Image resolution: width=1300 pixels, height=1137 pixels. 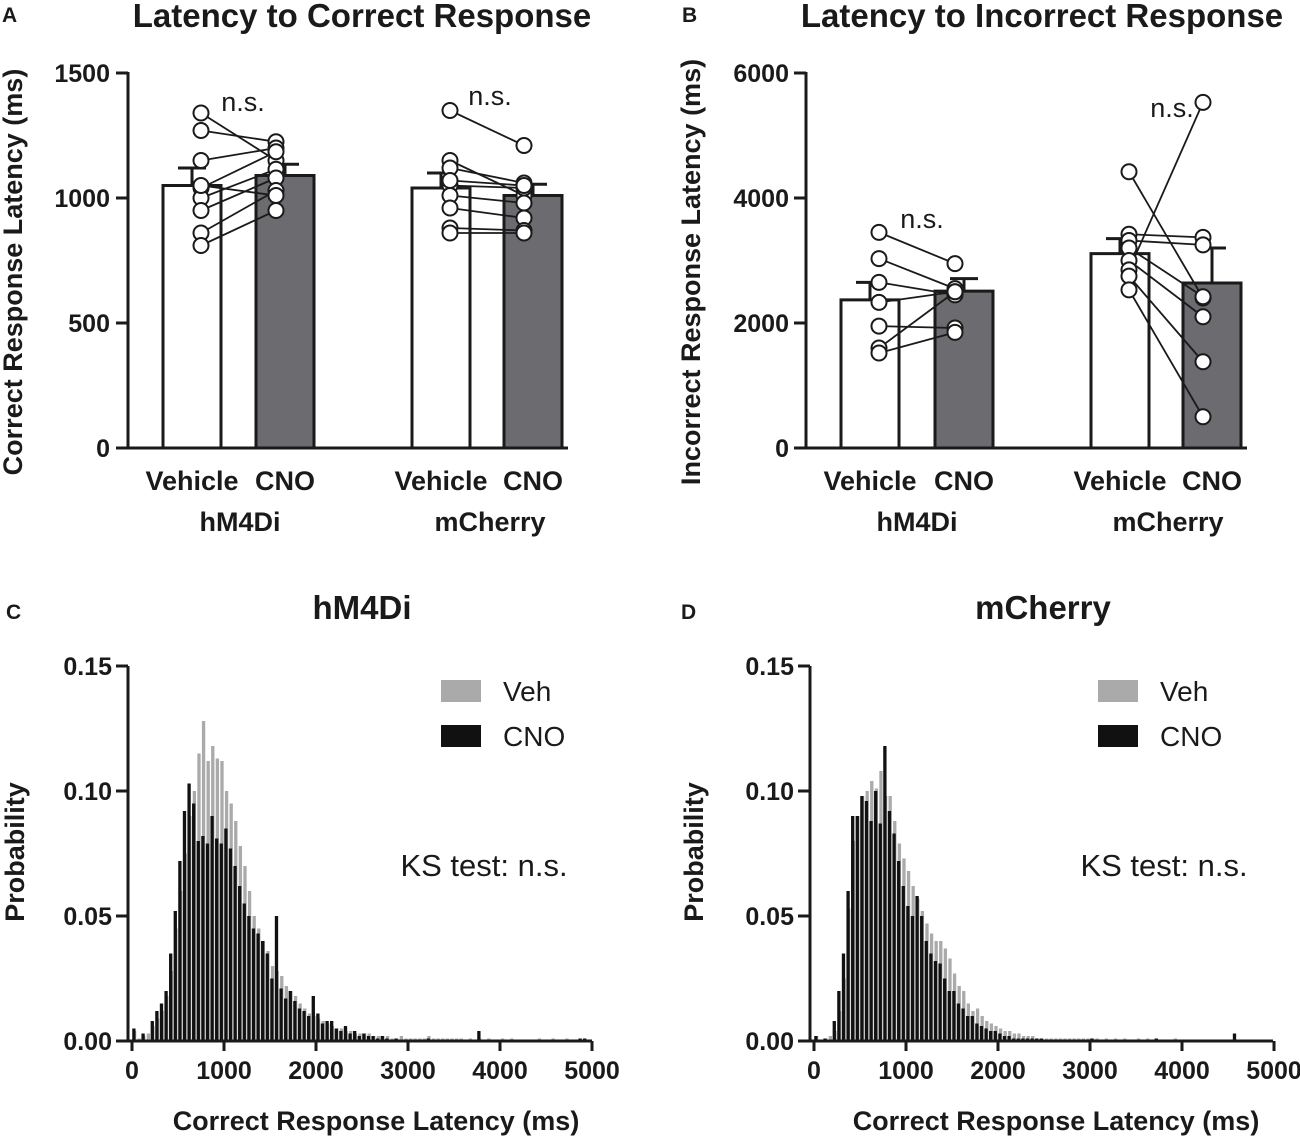 I want to click on panel-a-mcherry-cno-bar, so click(x=533, y=322).